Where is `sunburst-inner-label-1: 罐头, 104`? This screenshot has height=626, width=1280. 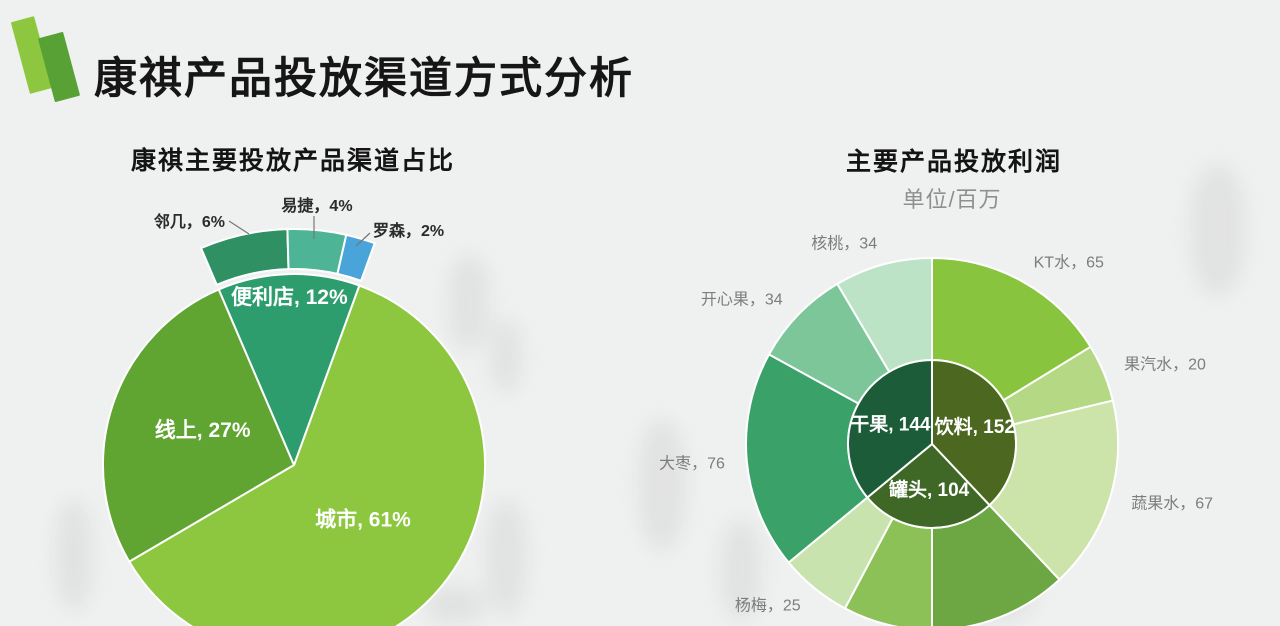 sunburst-inner-label-1: 罐头, 104 is located at coordinates (929, 489).